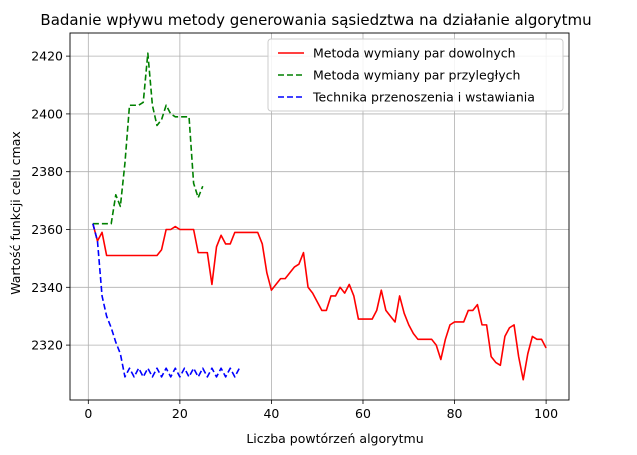 This screenshot has width=637, height=455. What do you see at coordinates (271, 413) in the screenshot?
I see `x-tick-label: 40` at bounding box center [271, 413].